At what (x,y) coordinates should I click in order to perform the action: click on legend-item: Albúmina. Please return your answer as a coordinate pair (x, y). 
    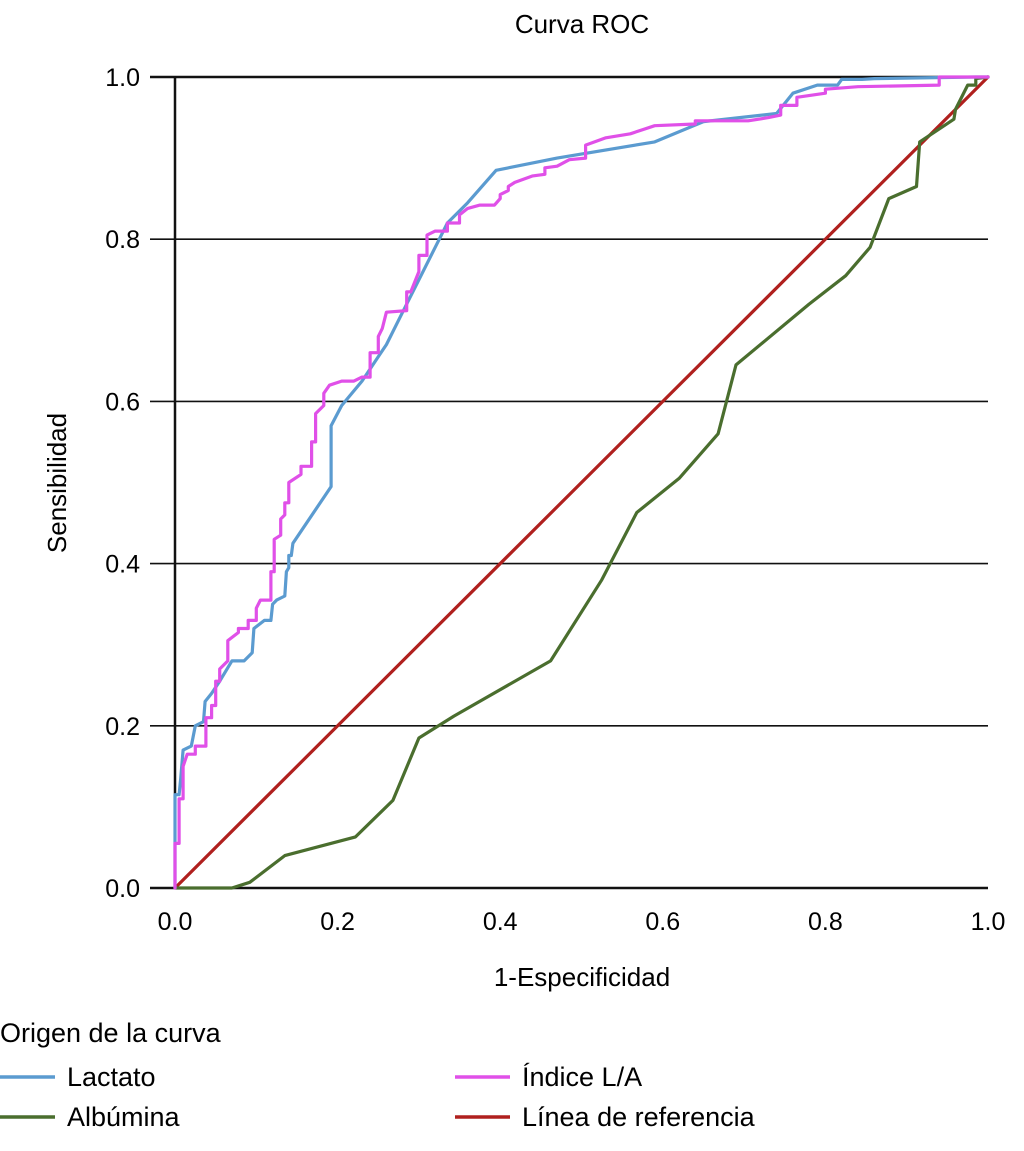
    Looking at the image, I should click on (90, 1117).